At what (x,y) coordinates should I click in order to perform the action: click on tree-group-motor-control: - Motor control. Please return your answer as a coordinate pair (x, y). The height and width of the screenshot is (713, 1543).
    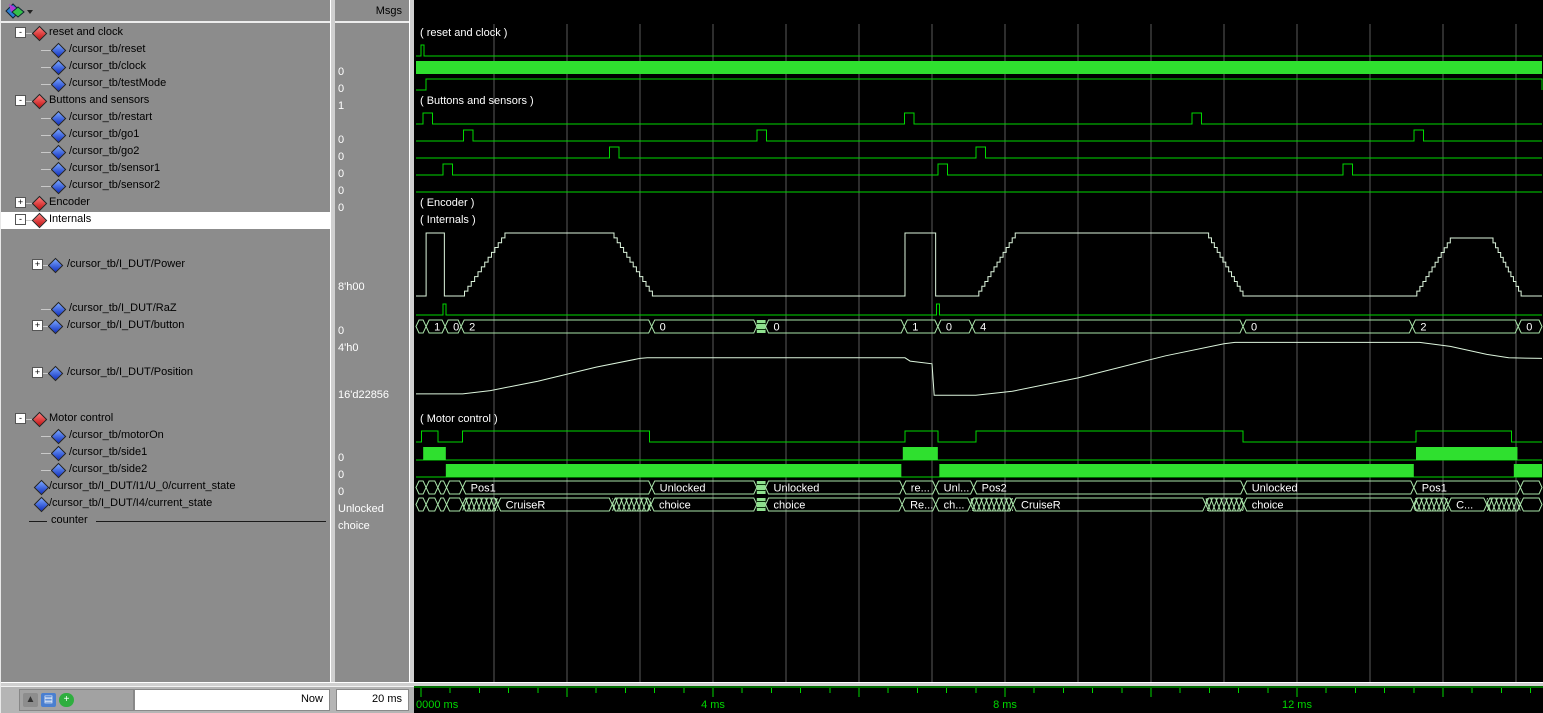
    Looking at the image, I should click on (165, 419).